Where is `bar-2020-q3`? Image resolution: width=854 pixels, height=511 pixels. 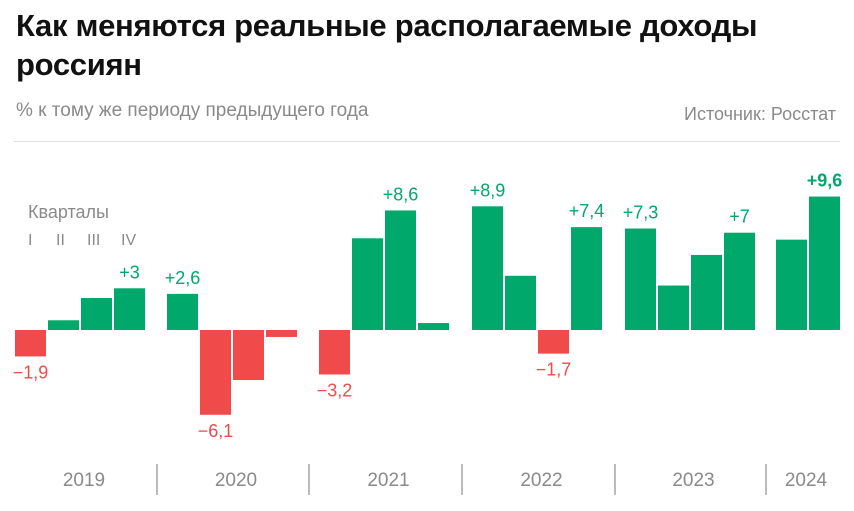 bar-2020-q3 is located at coordinates (248, 355).